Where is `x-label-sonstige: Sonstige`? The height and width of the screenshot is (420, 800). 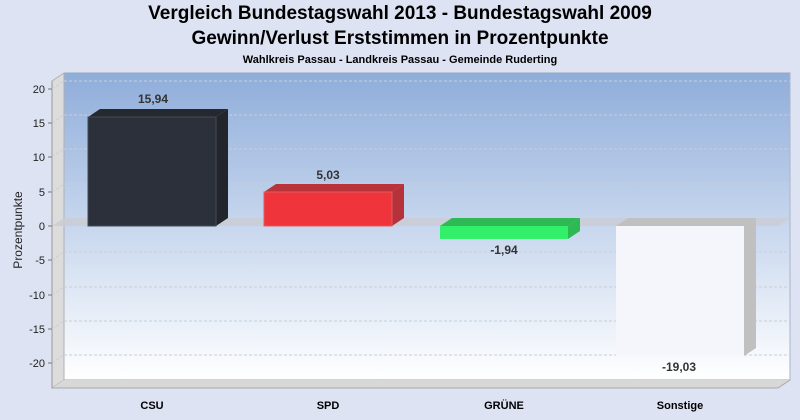
x-label-sonstige: Sonstige is located at coordinates (680, 406).